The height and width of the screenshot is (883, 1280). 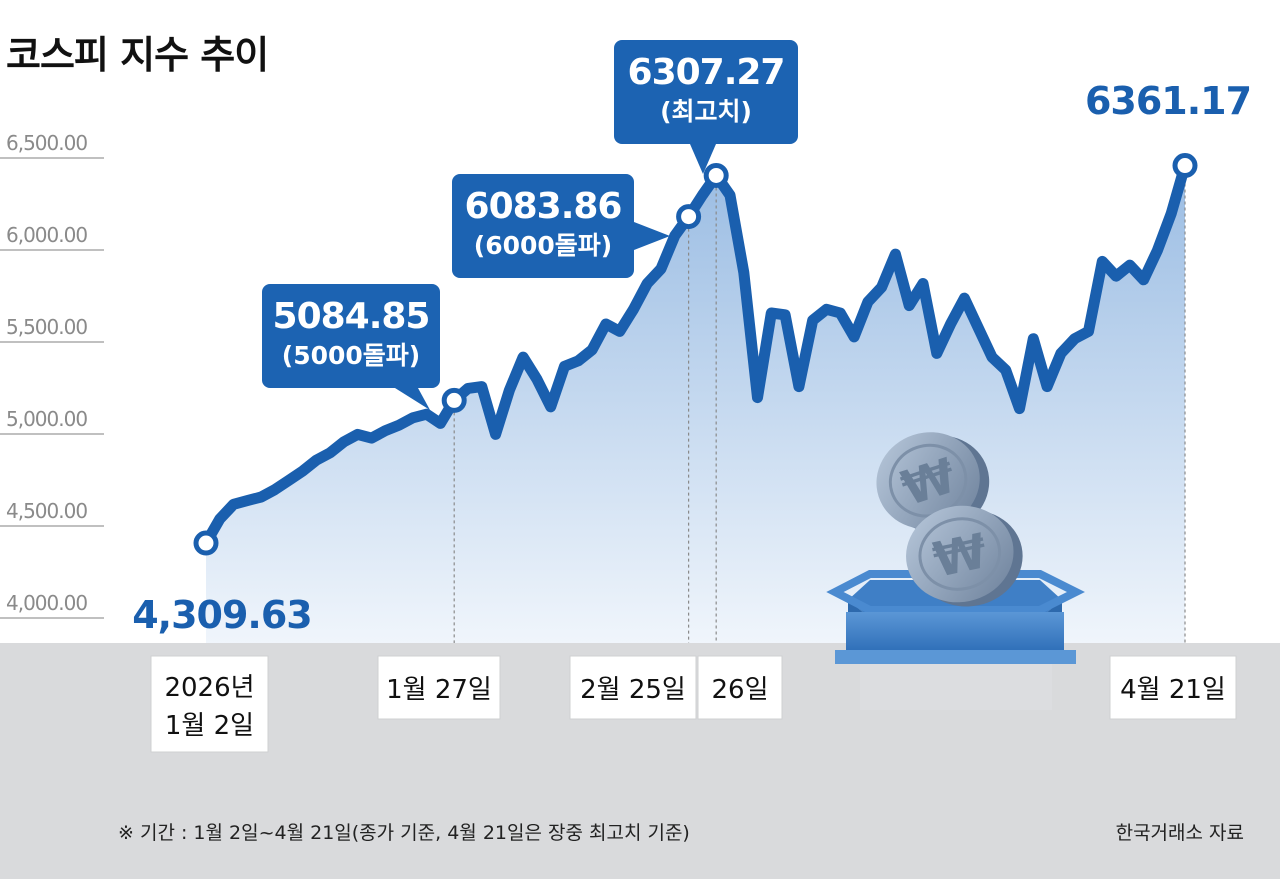 What do you see at coordinates (137, 55) in the screenshot?
I see `chart-title: 코스피 지수 추이` at bounding box center [137, 55].